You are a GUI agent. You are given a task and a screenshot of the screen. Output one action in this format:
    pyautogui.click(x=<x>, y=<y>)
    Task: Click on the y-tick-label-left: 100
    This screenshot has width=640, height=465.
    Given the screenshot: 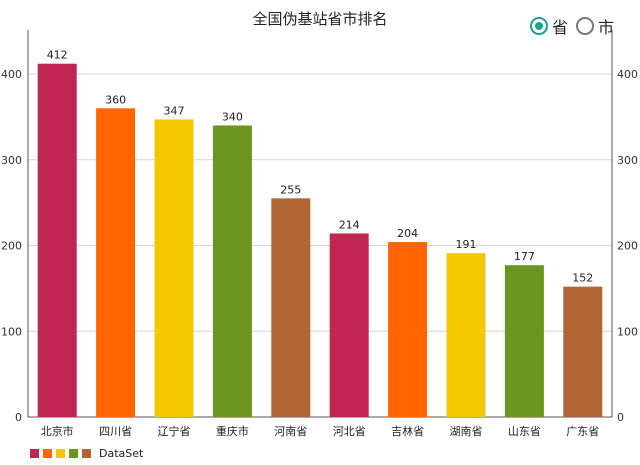 What is the action you would take?
    pyautogui.click(x=11, y=331)
    